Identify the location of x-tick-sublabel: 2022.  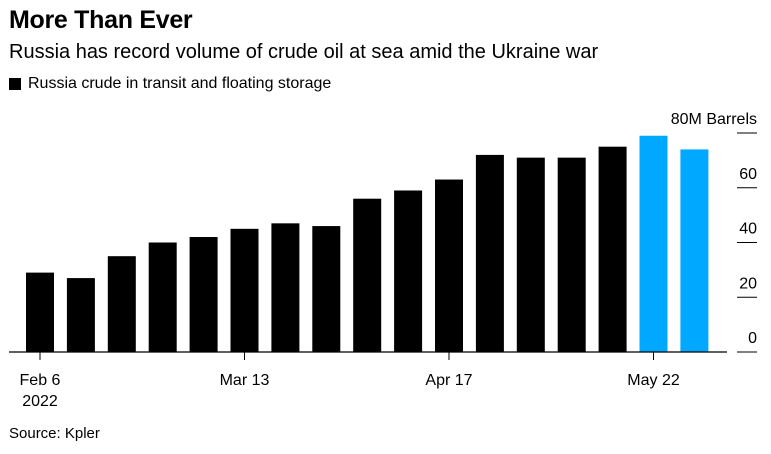
(40, 401).